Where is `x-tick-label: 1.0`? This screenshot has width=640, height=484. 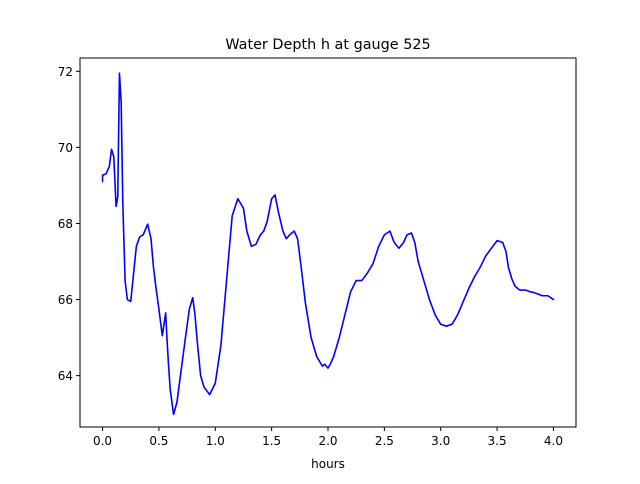 x-tick-label: 1.0 is located at coordinates (215, 441).